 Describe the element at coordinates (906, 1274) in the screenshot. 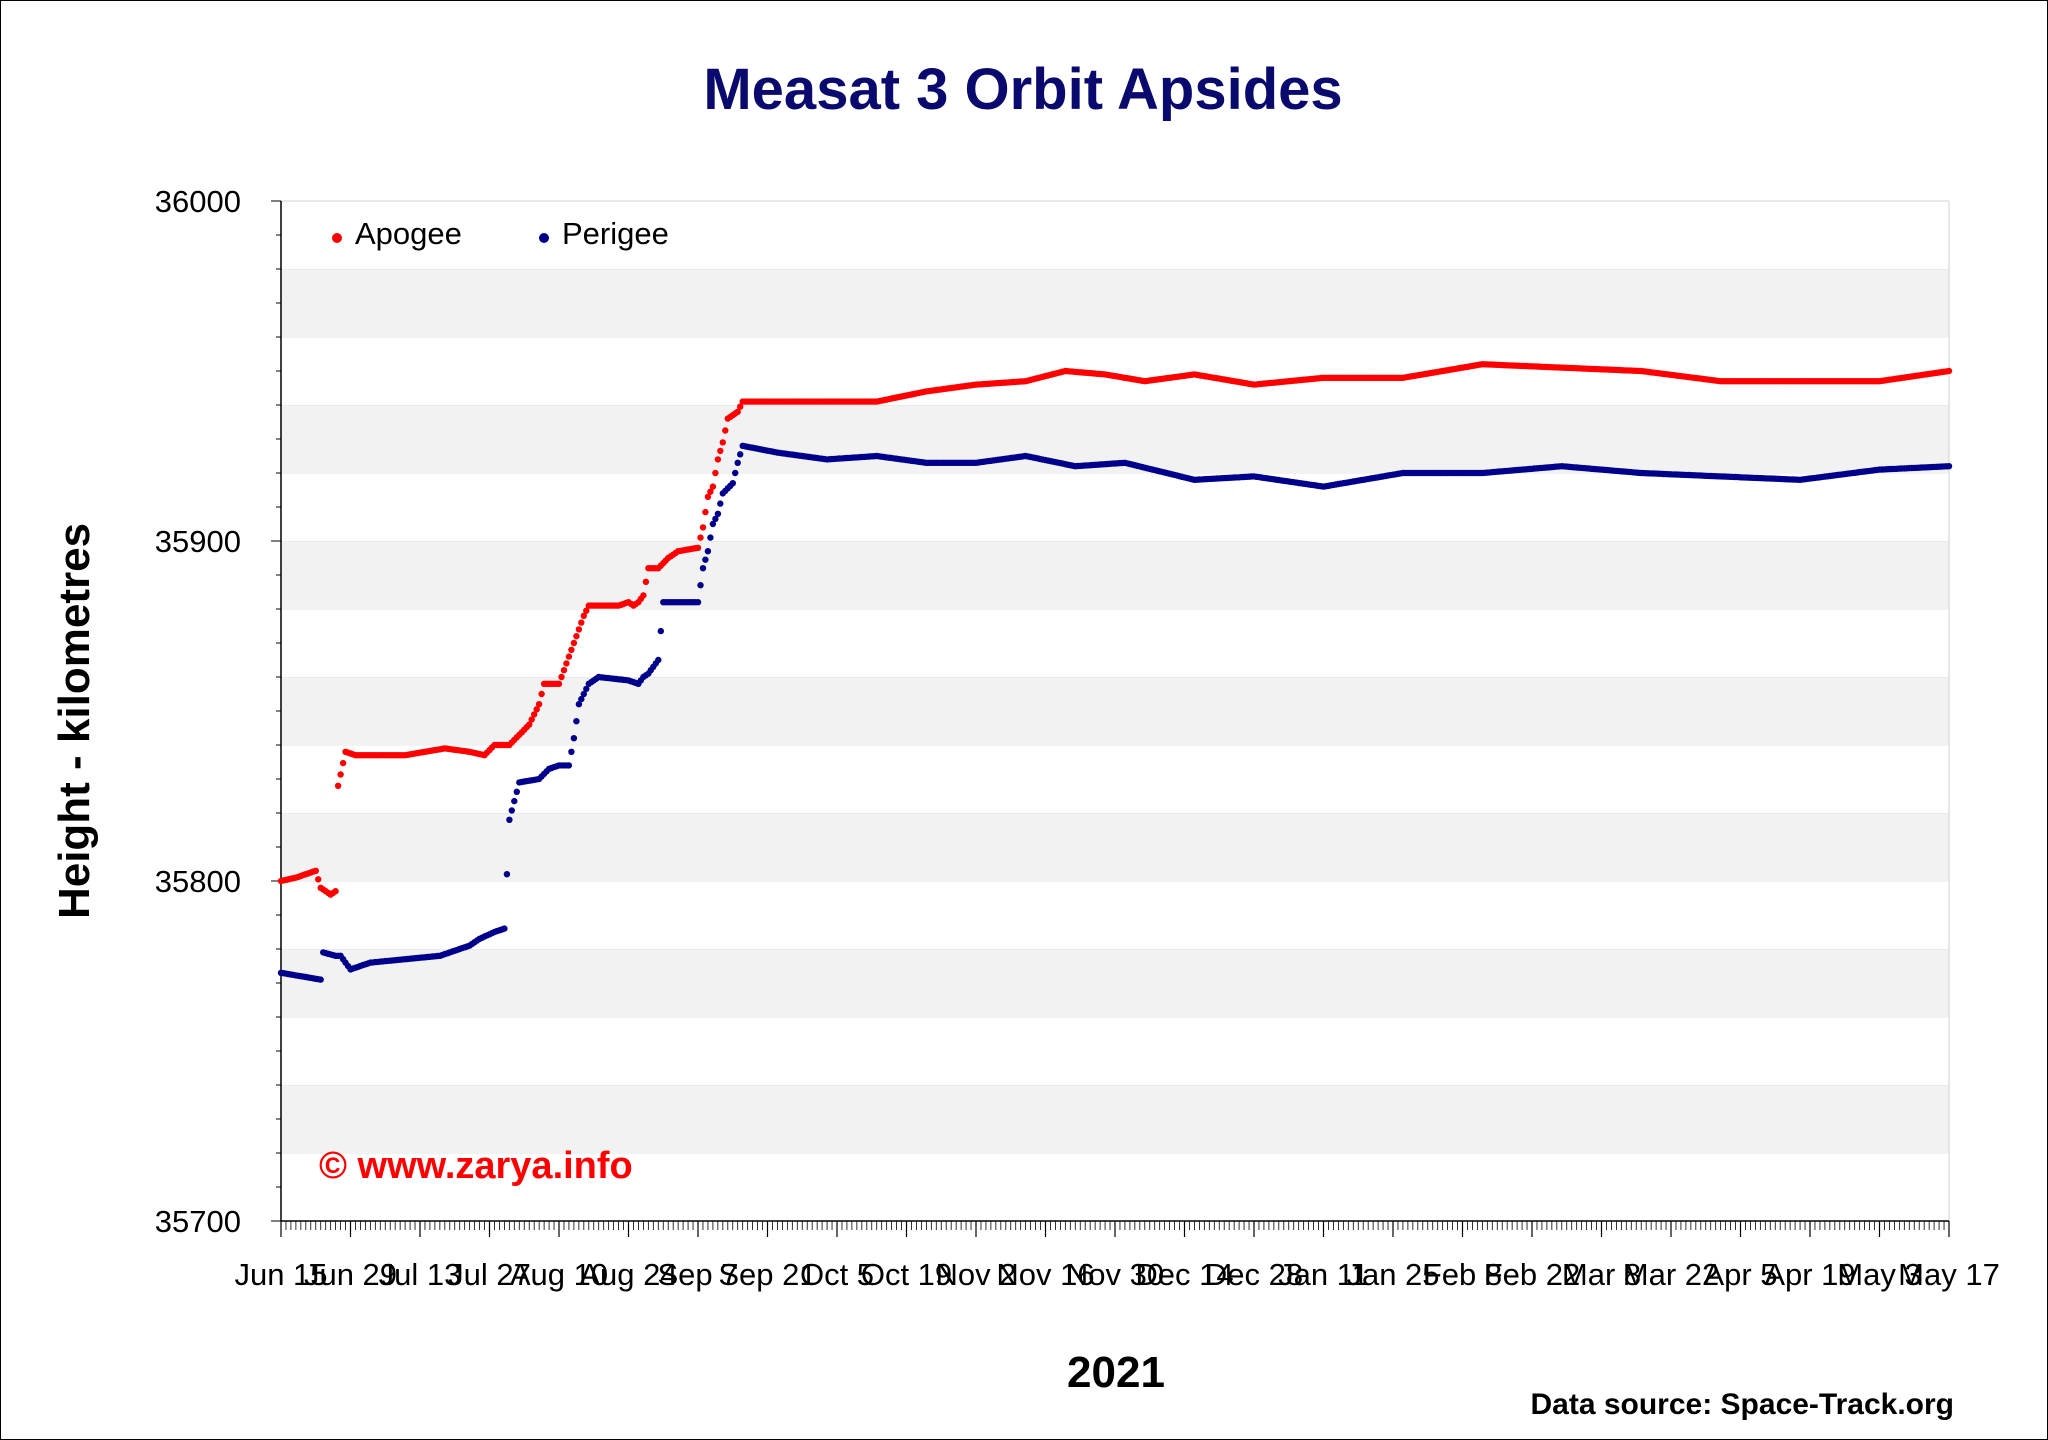

I see `x-tick-label: Oct 19` at that location.